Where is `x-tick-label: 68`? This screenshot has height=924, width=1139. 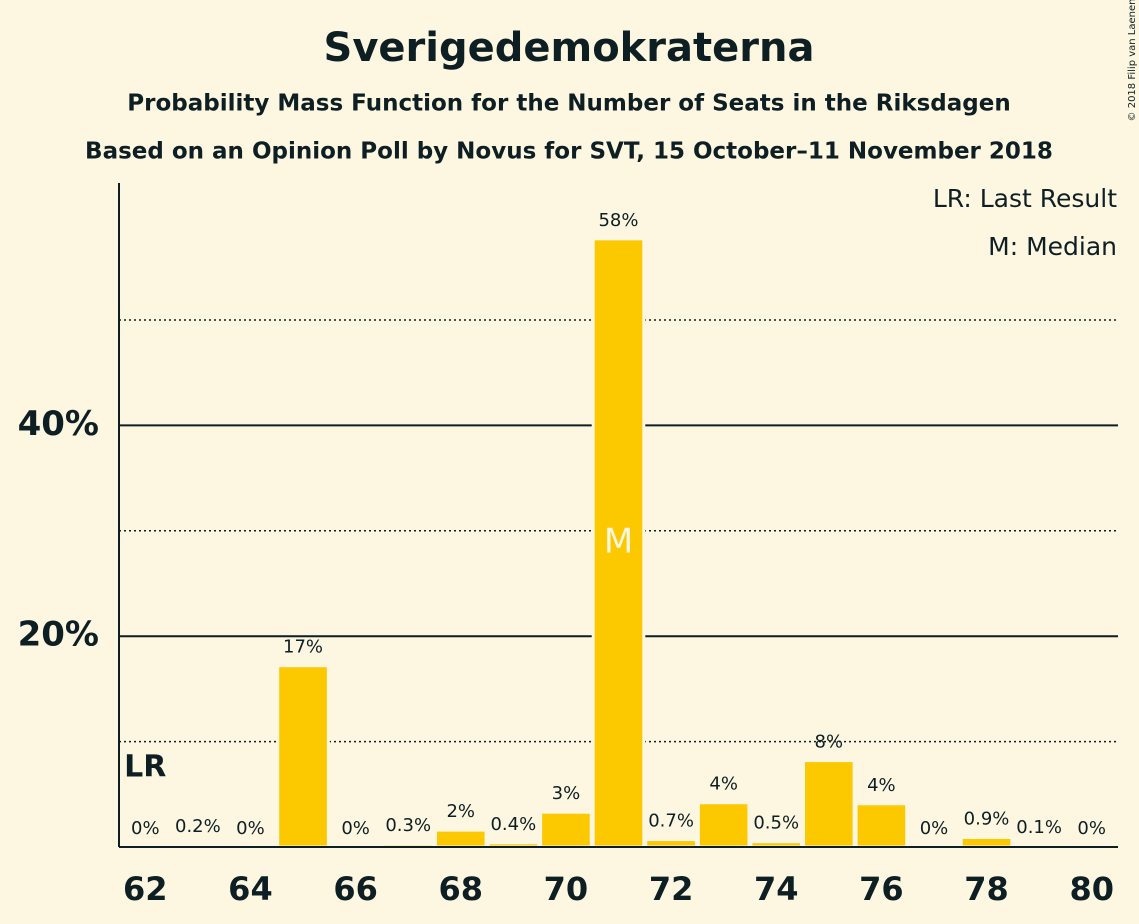 x-tick-label: 68 is located at coordinates (460, 889).